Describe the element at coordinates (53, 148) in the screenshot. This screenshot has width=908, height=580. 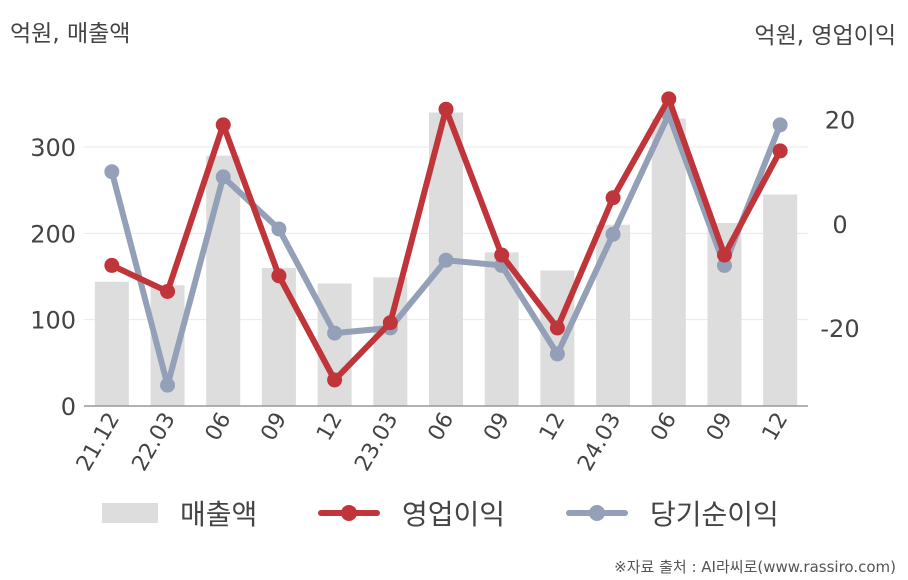
I see `y-left-tick-label: 300` at that location.